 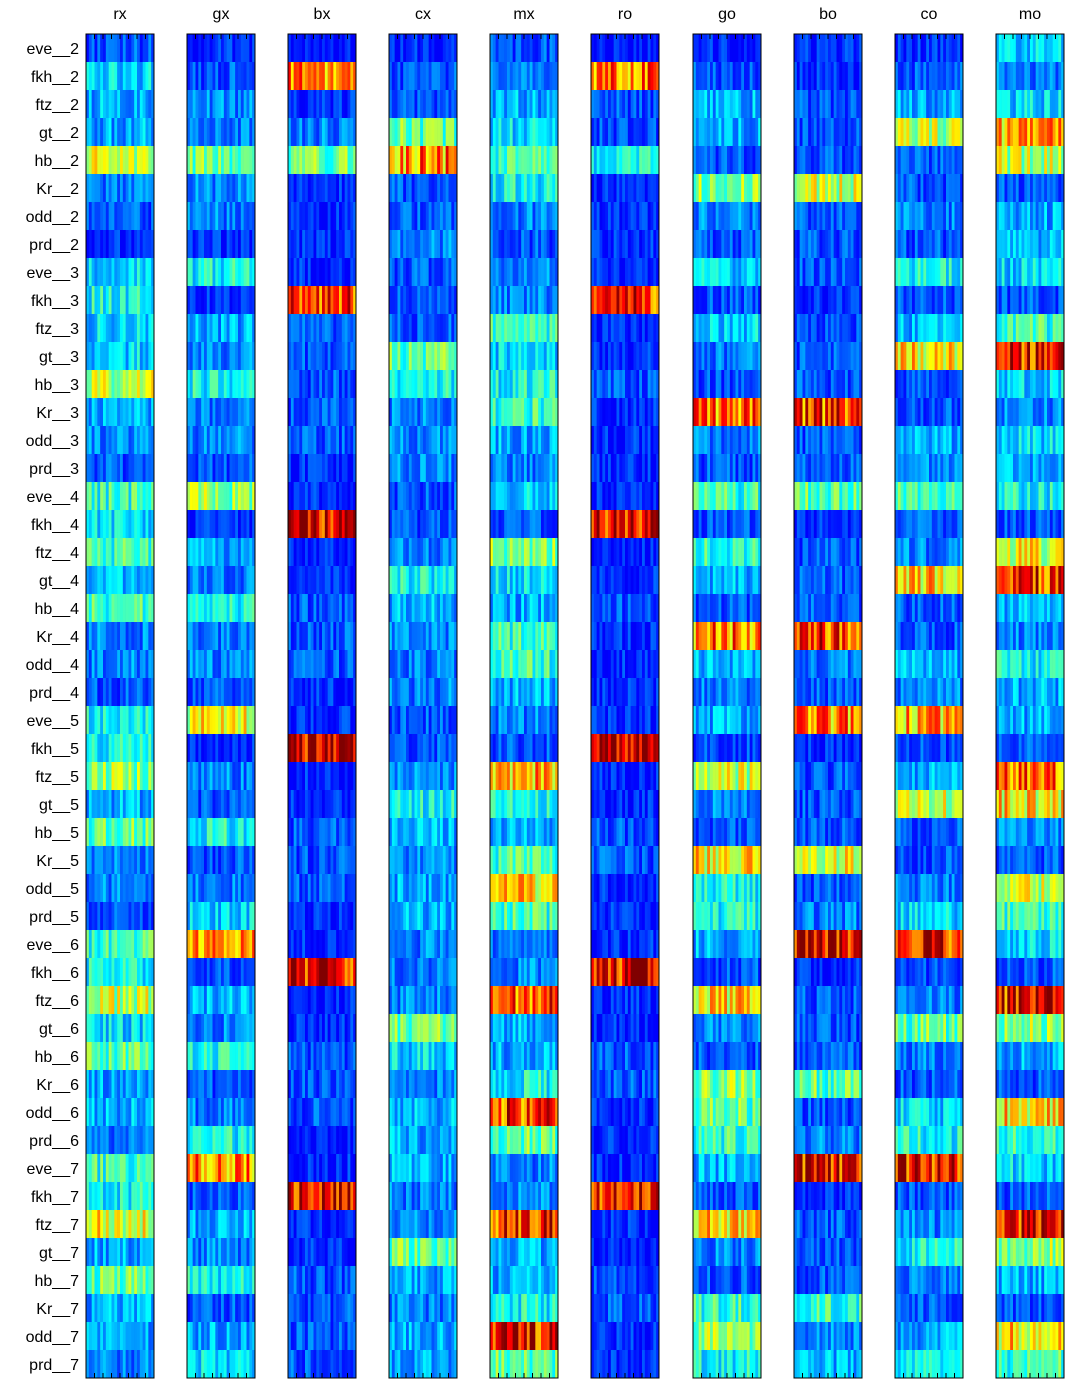 What do you see at coordinates (524, 706) in the screenshot?
I see `panel-mx` at bounding box center [524, 706].